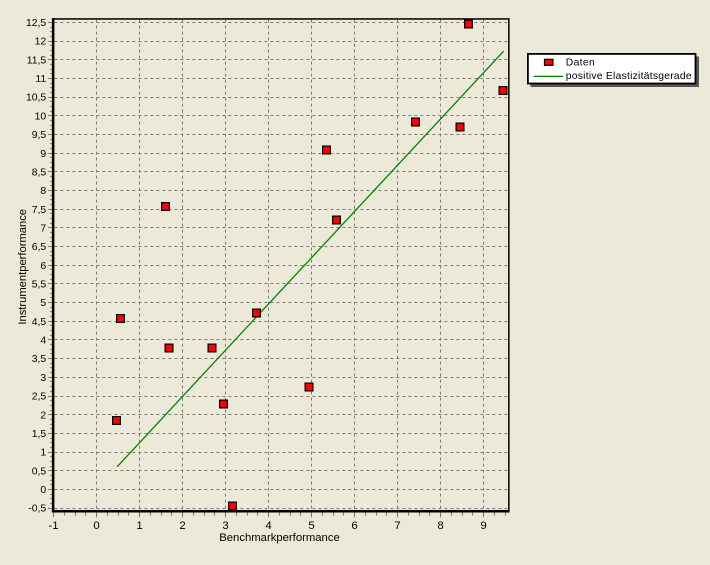 The image size is (710, 565). What do you see at coordinates (39, 322) in the screenshot?
I see `svg-text: 4,5` at bounding box center [39, 322].